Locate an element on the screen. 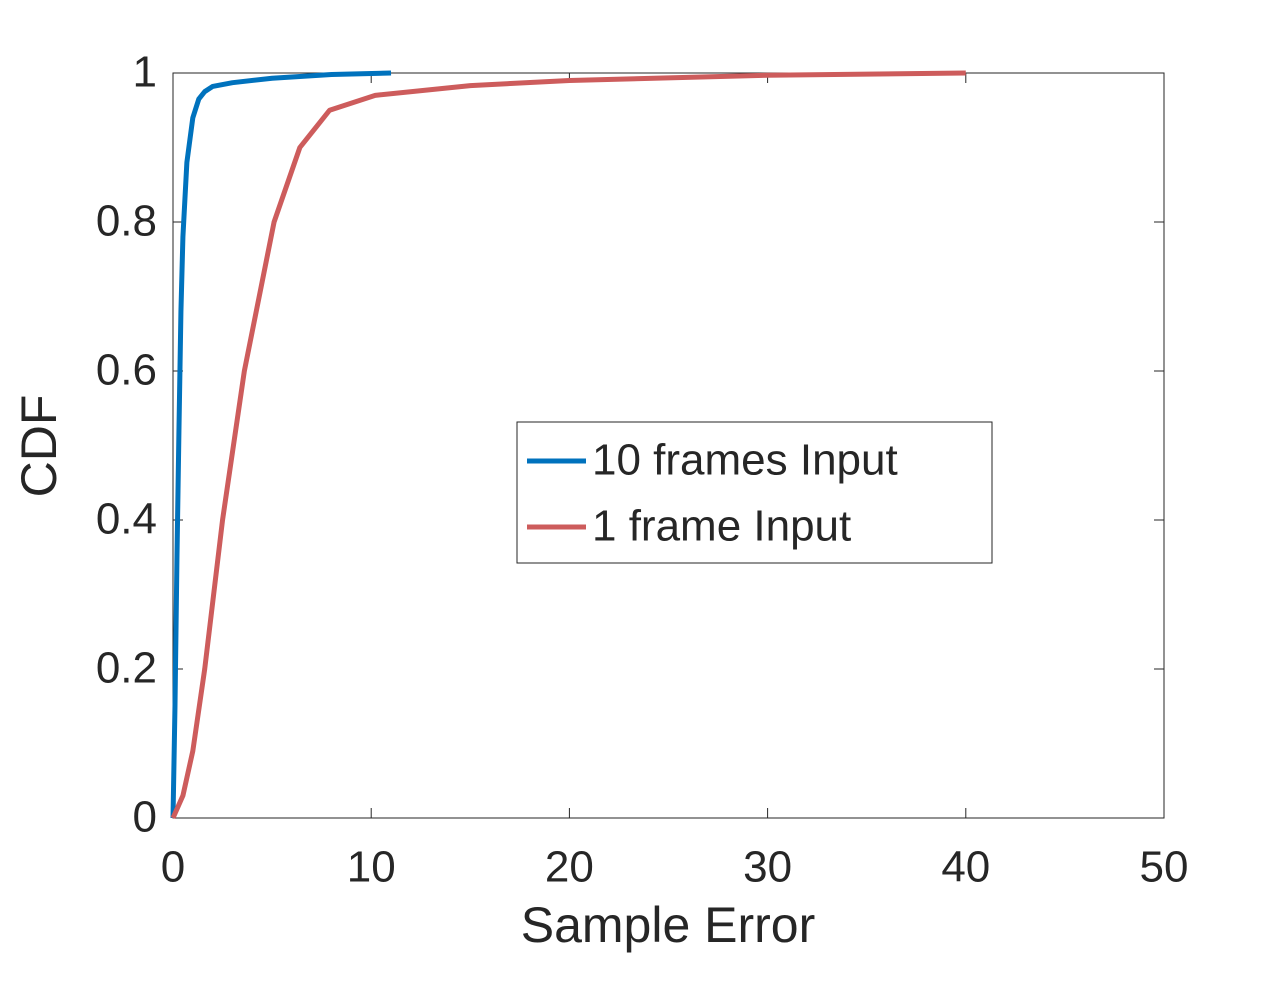  y-tick-label: 0.8 is located at coordinates (126, 221).